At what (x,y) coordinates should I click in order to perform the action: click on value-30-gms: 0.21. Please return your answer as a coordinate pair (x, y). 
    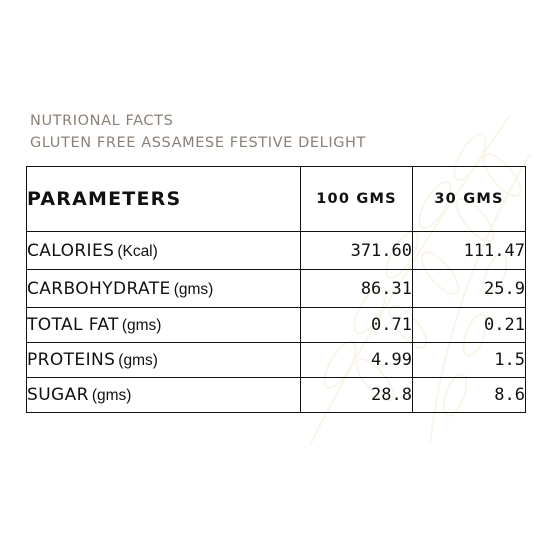
    Looking at the image, I should click on (469, 325).